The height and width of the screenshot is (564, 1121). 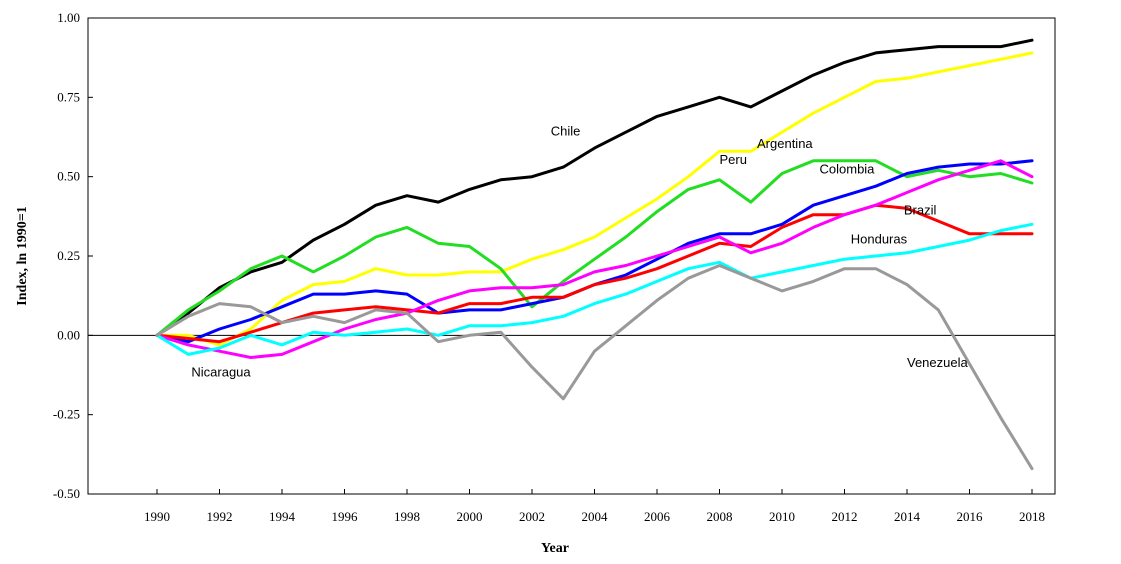 What do you see at coordinates (345, 516) in the screenshot?
I see `x-tick-label: 1996` at bounding box center [345, 516].